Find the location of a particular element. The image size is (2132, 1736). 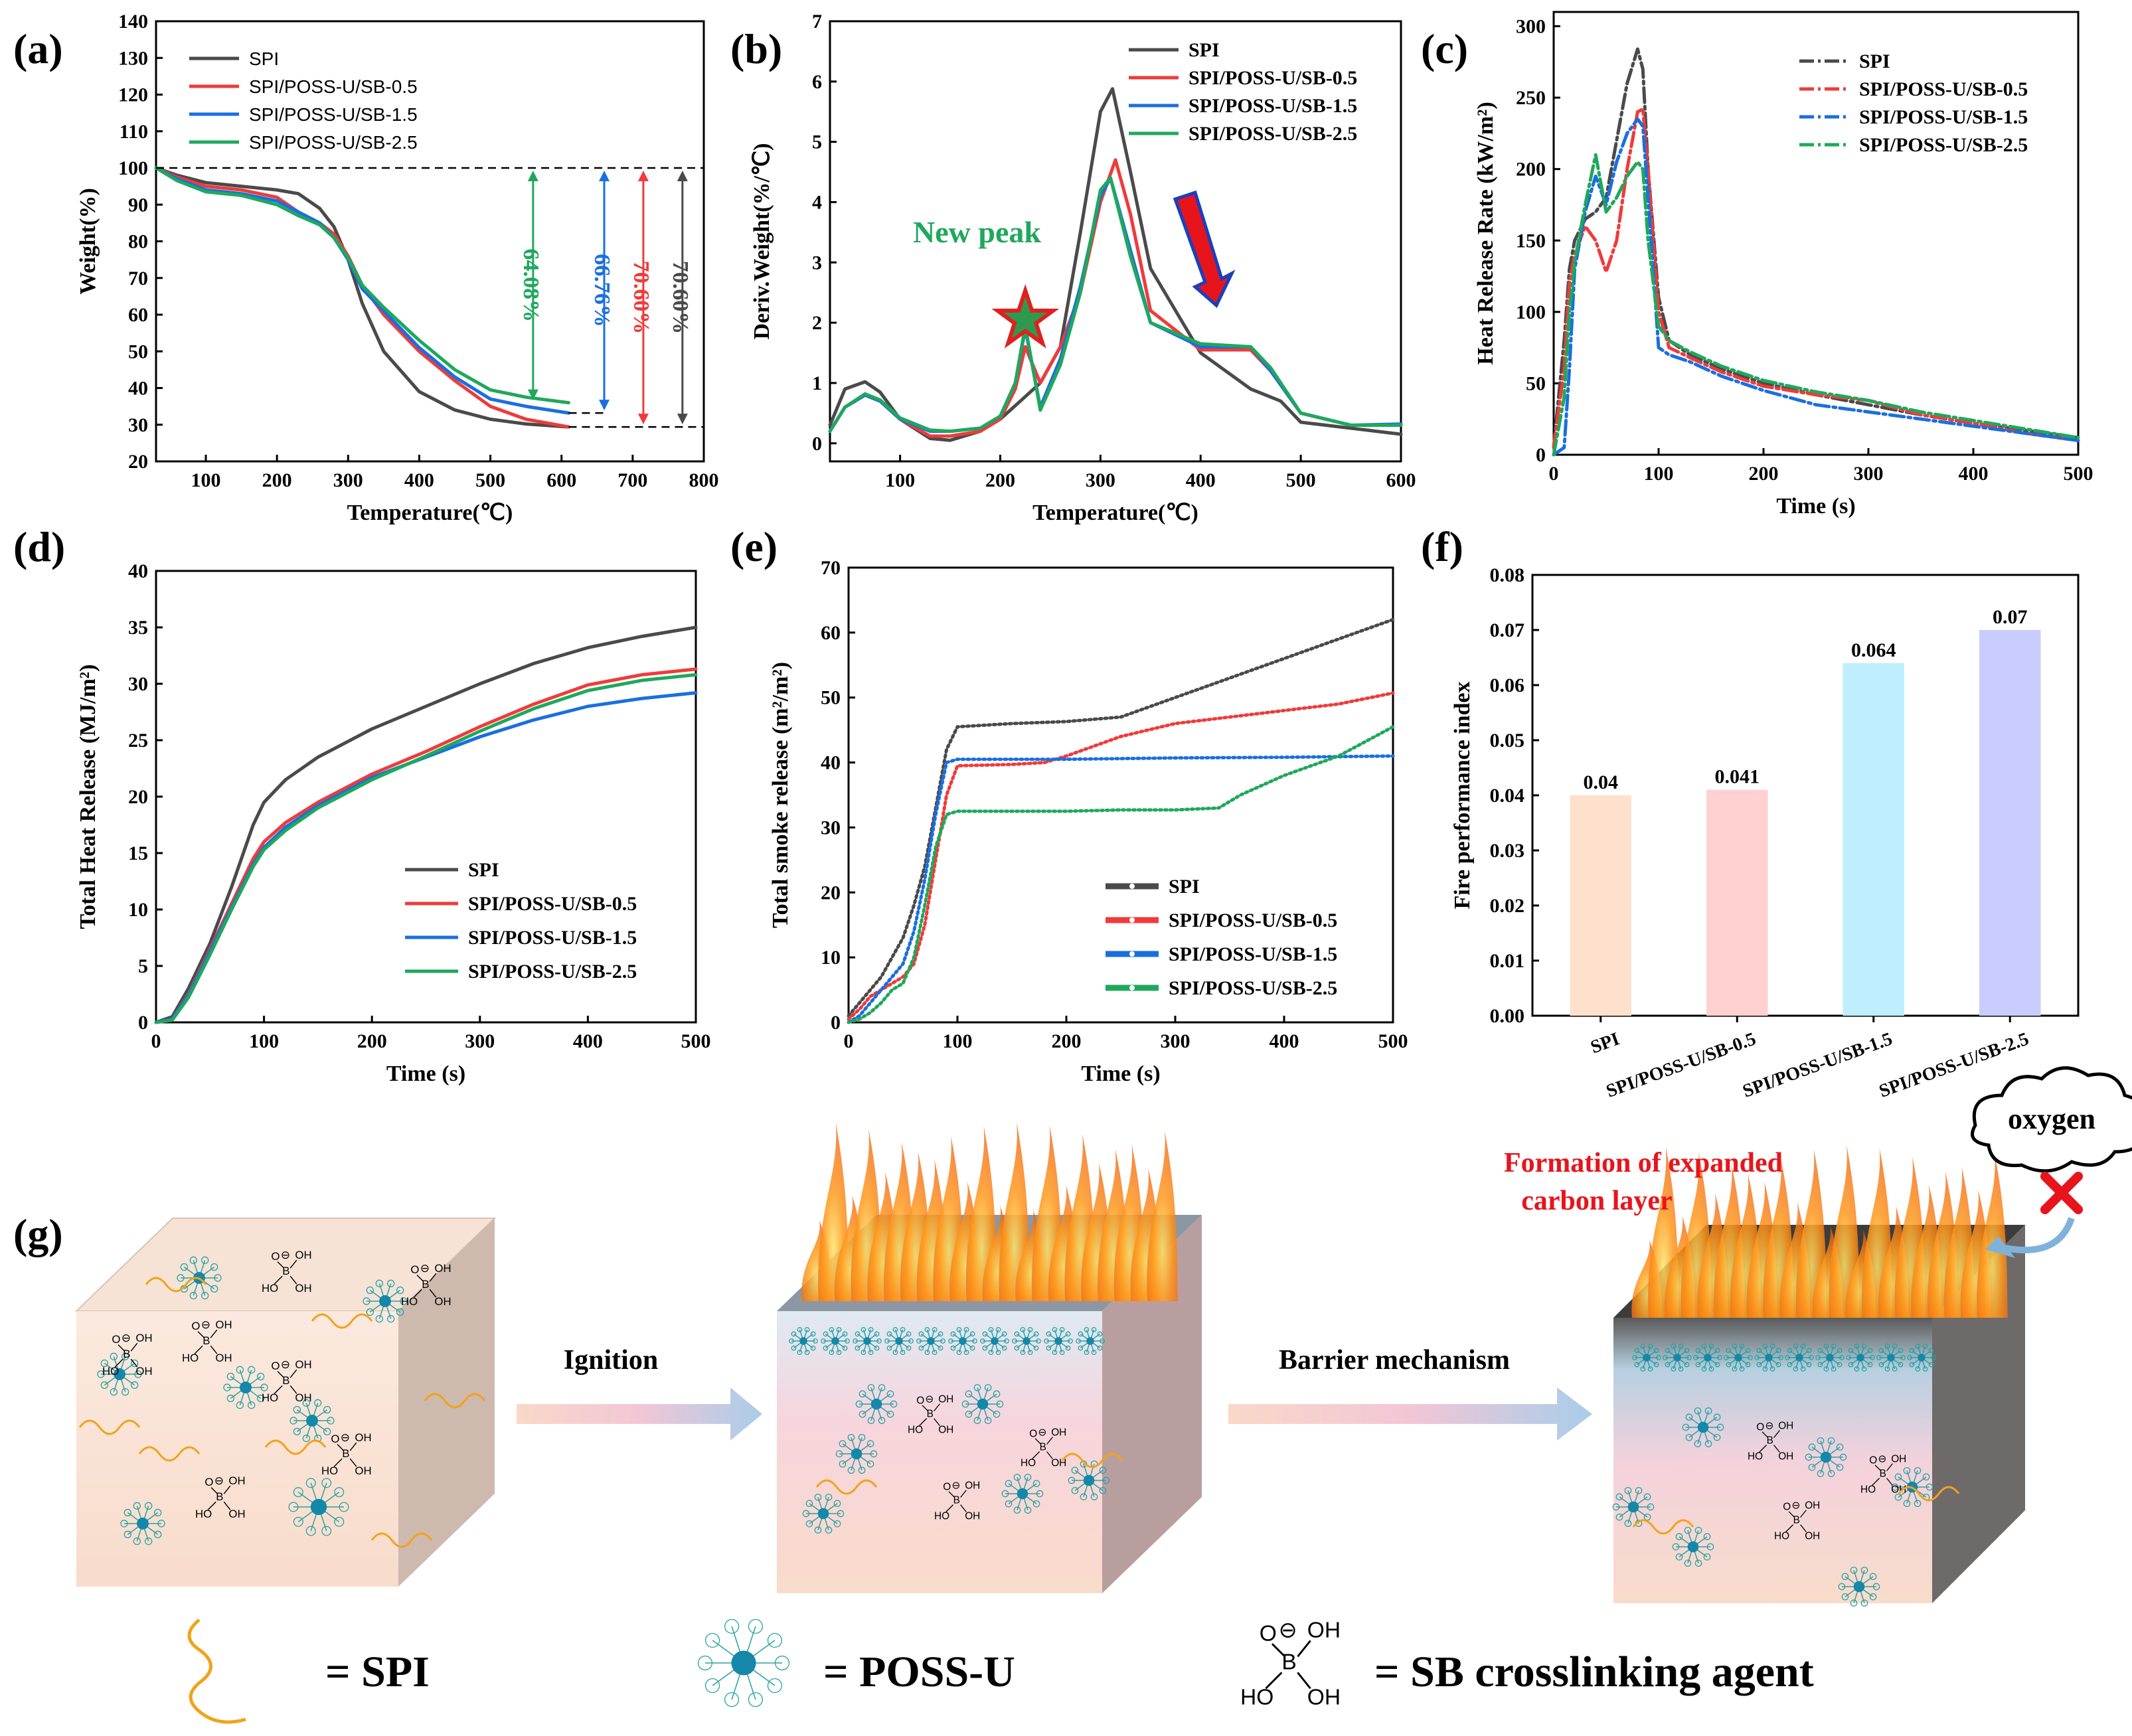

x-tick-label: 0 is located at coordinates (849, 1041).